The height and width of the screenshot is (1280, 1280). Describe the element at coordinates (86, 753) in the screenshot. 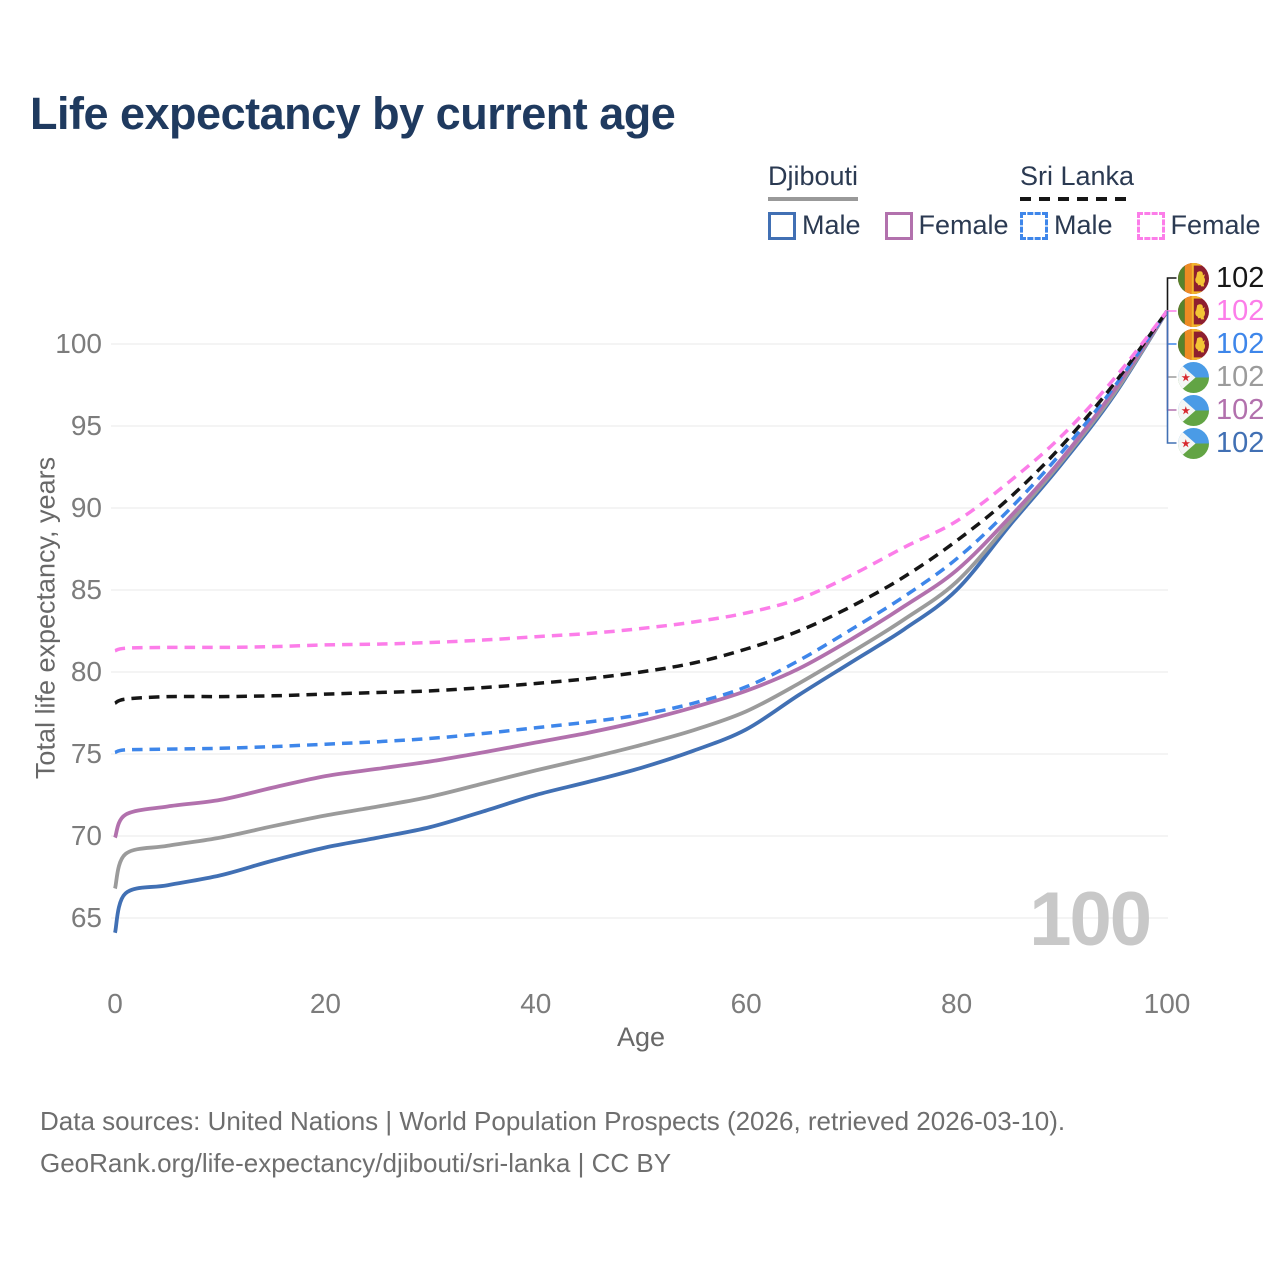

I see `y-tick-label: 75` at that location.